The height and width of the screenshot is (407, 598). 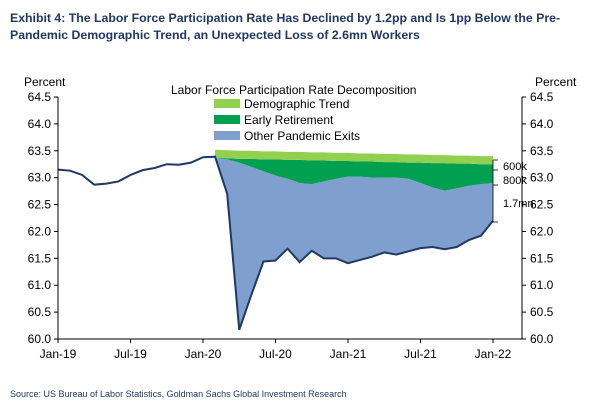 What do you see at coordinates (275, 354) in the screenshot?
I see `x-tick-label: Jul-20` at bounding box center [275, 354].